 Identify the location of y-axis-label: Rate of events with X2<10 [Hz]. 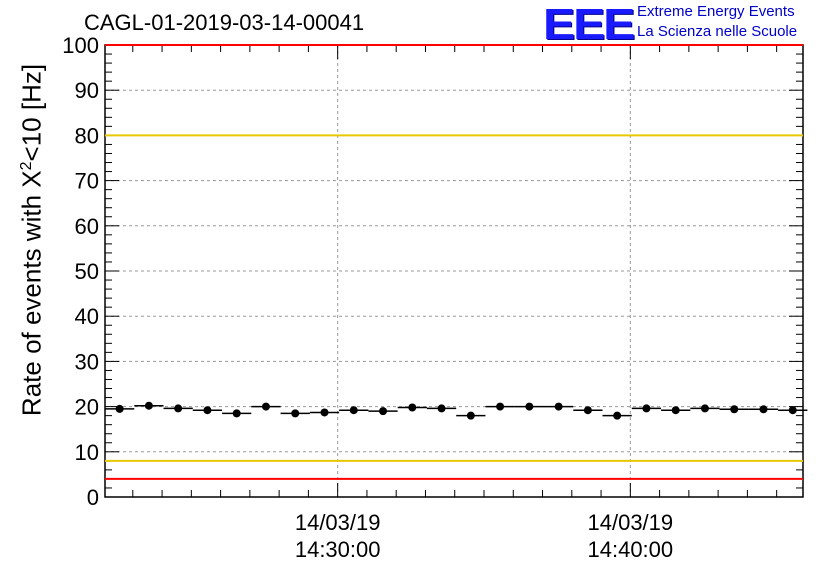
(32, 240).